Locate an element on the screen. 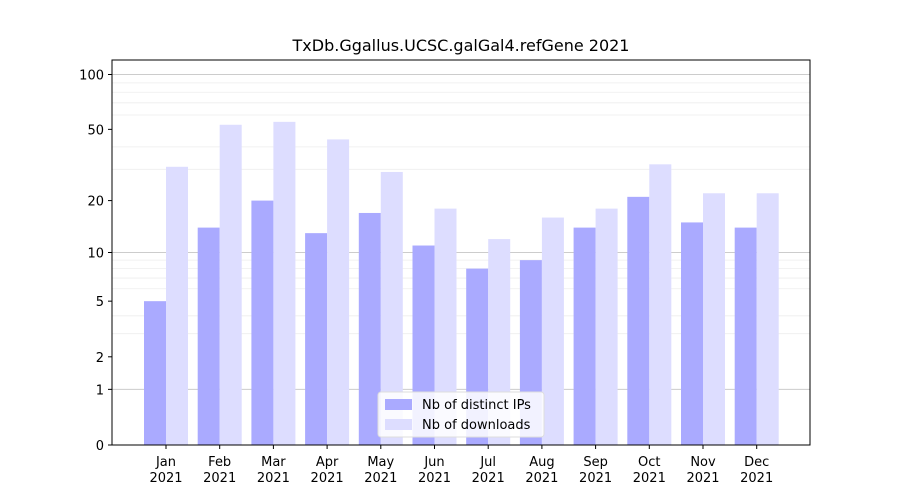 This screenshot has width=900, height=500. x-tick-label: Feb 2021 is located at coordinates (219, 470).